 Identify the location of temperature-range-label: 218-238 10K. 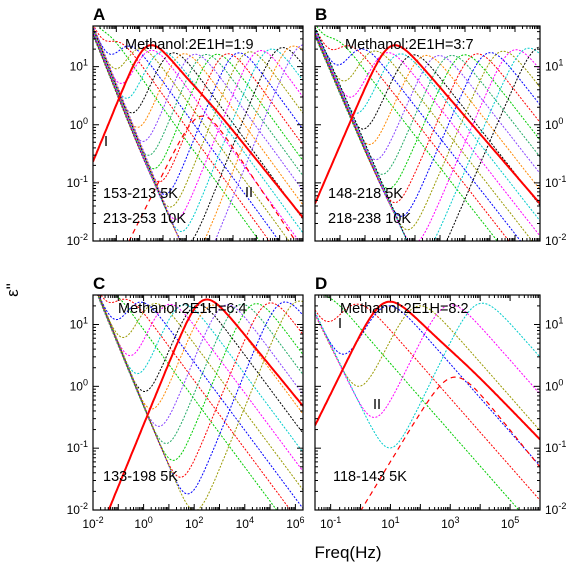
(369, 219).